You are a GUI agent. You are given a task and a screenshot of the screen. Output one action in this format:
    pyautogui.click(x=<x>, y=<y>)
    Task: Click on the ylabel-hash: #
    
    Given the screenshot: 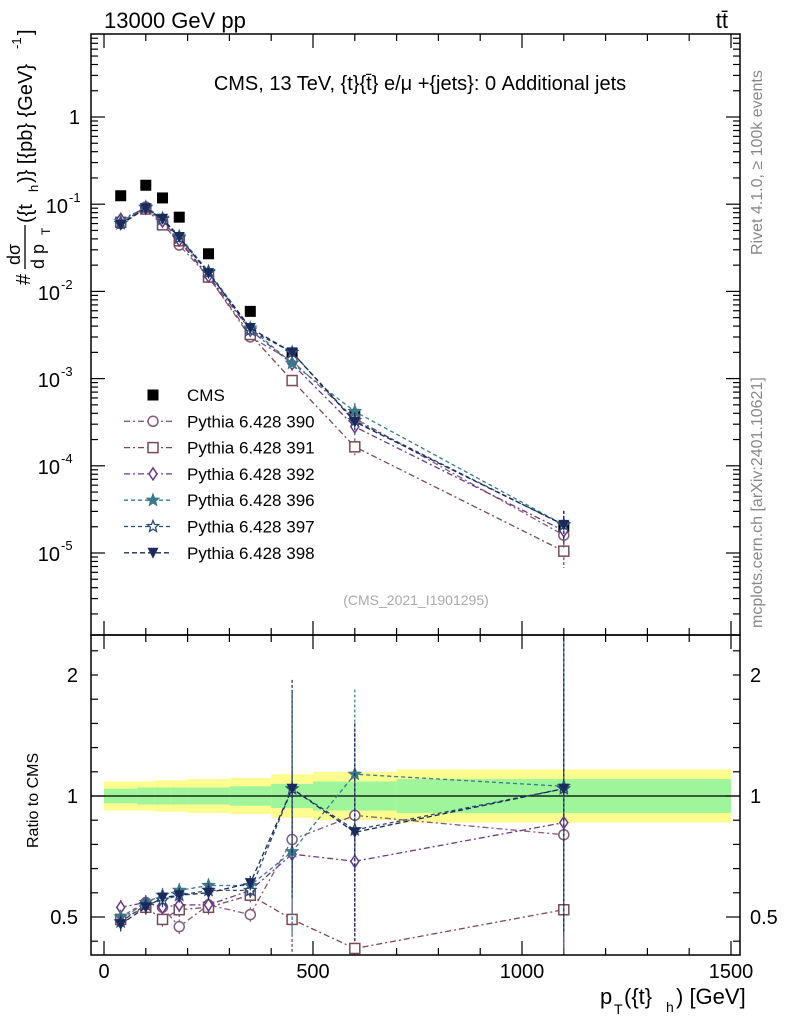 What is the action you would take?
    pyautogui.click(x=24, y=279)
    